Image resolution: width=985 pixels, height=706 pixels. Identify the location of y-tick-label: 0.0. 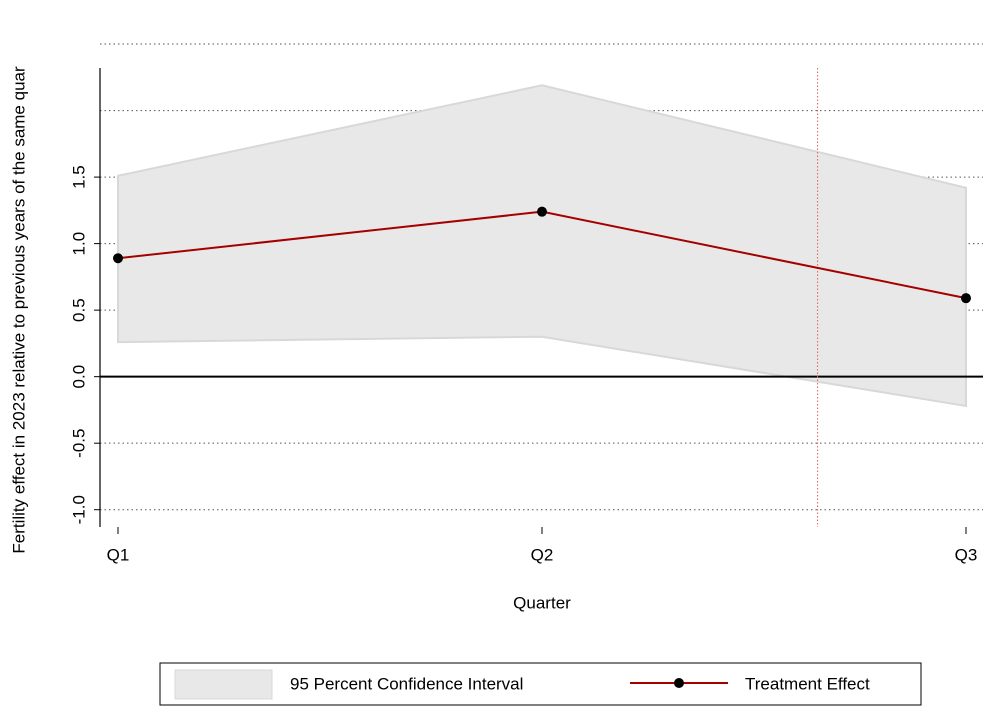
(78, 377).